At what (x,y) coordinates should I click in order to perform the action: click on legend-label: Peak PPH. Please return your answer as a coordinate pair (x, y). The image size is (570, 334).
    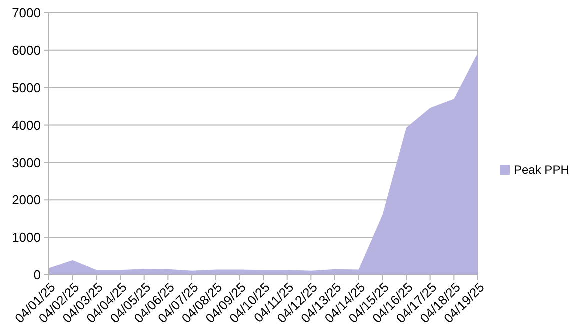
    Looking at the image, I should click on (542, 170).